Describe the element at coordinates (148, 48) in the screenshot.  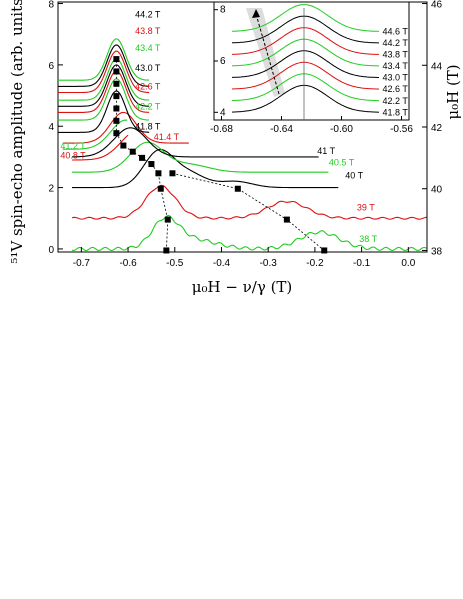
I see `series-label-12: 43.4 T` at that location.